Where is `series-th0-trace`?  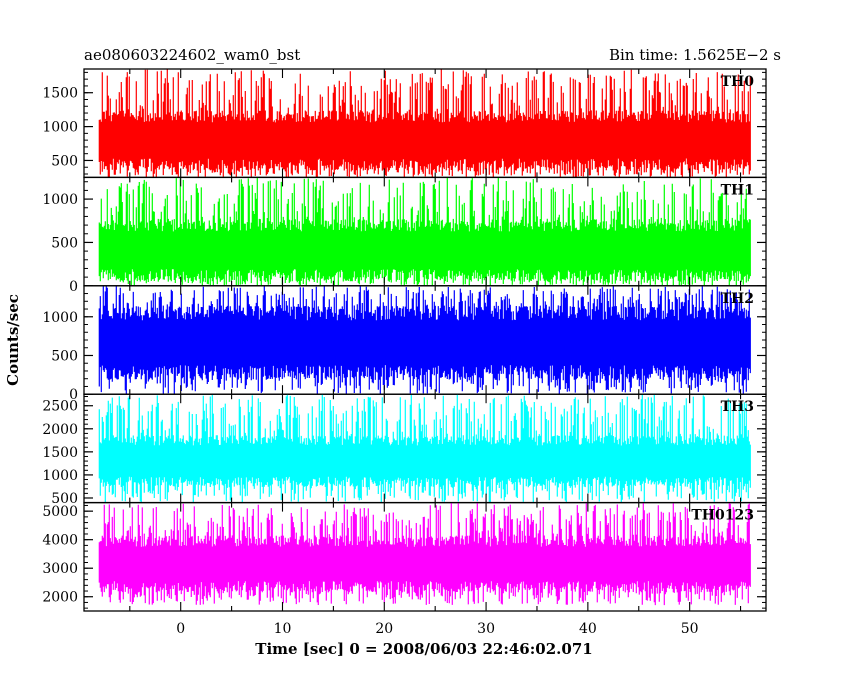 series-th0-trace is located at coordinates (424, 123).